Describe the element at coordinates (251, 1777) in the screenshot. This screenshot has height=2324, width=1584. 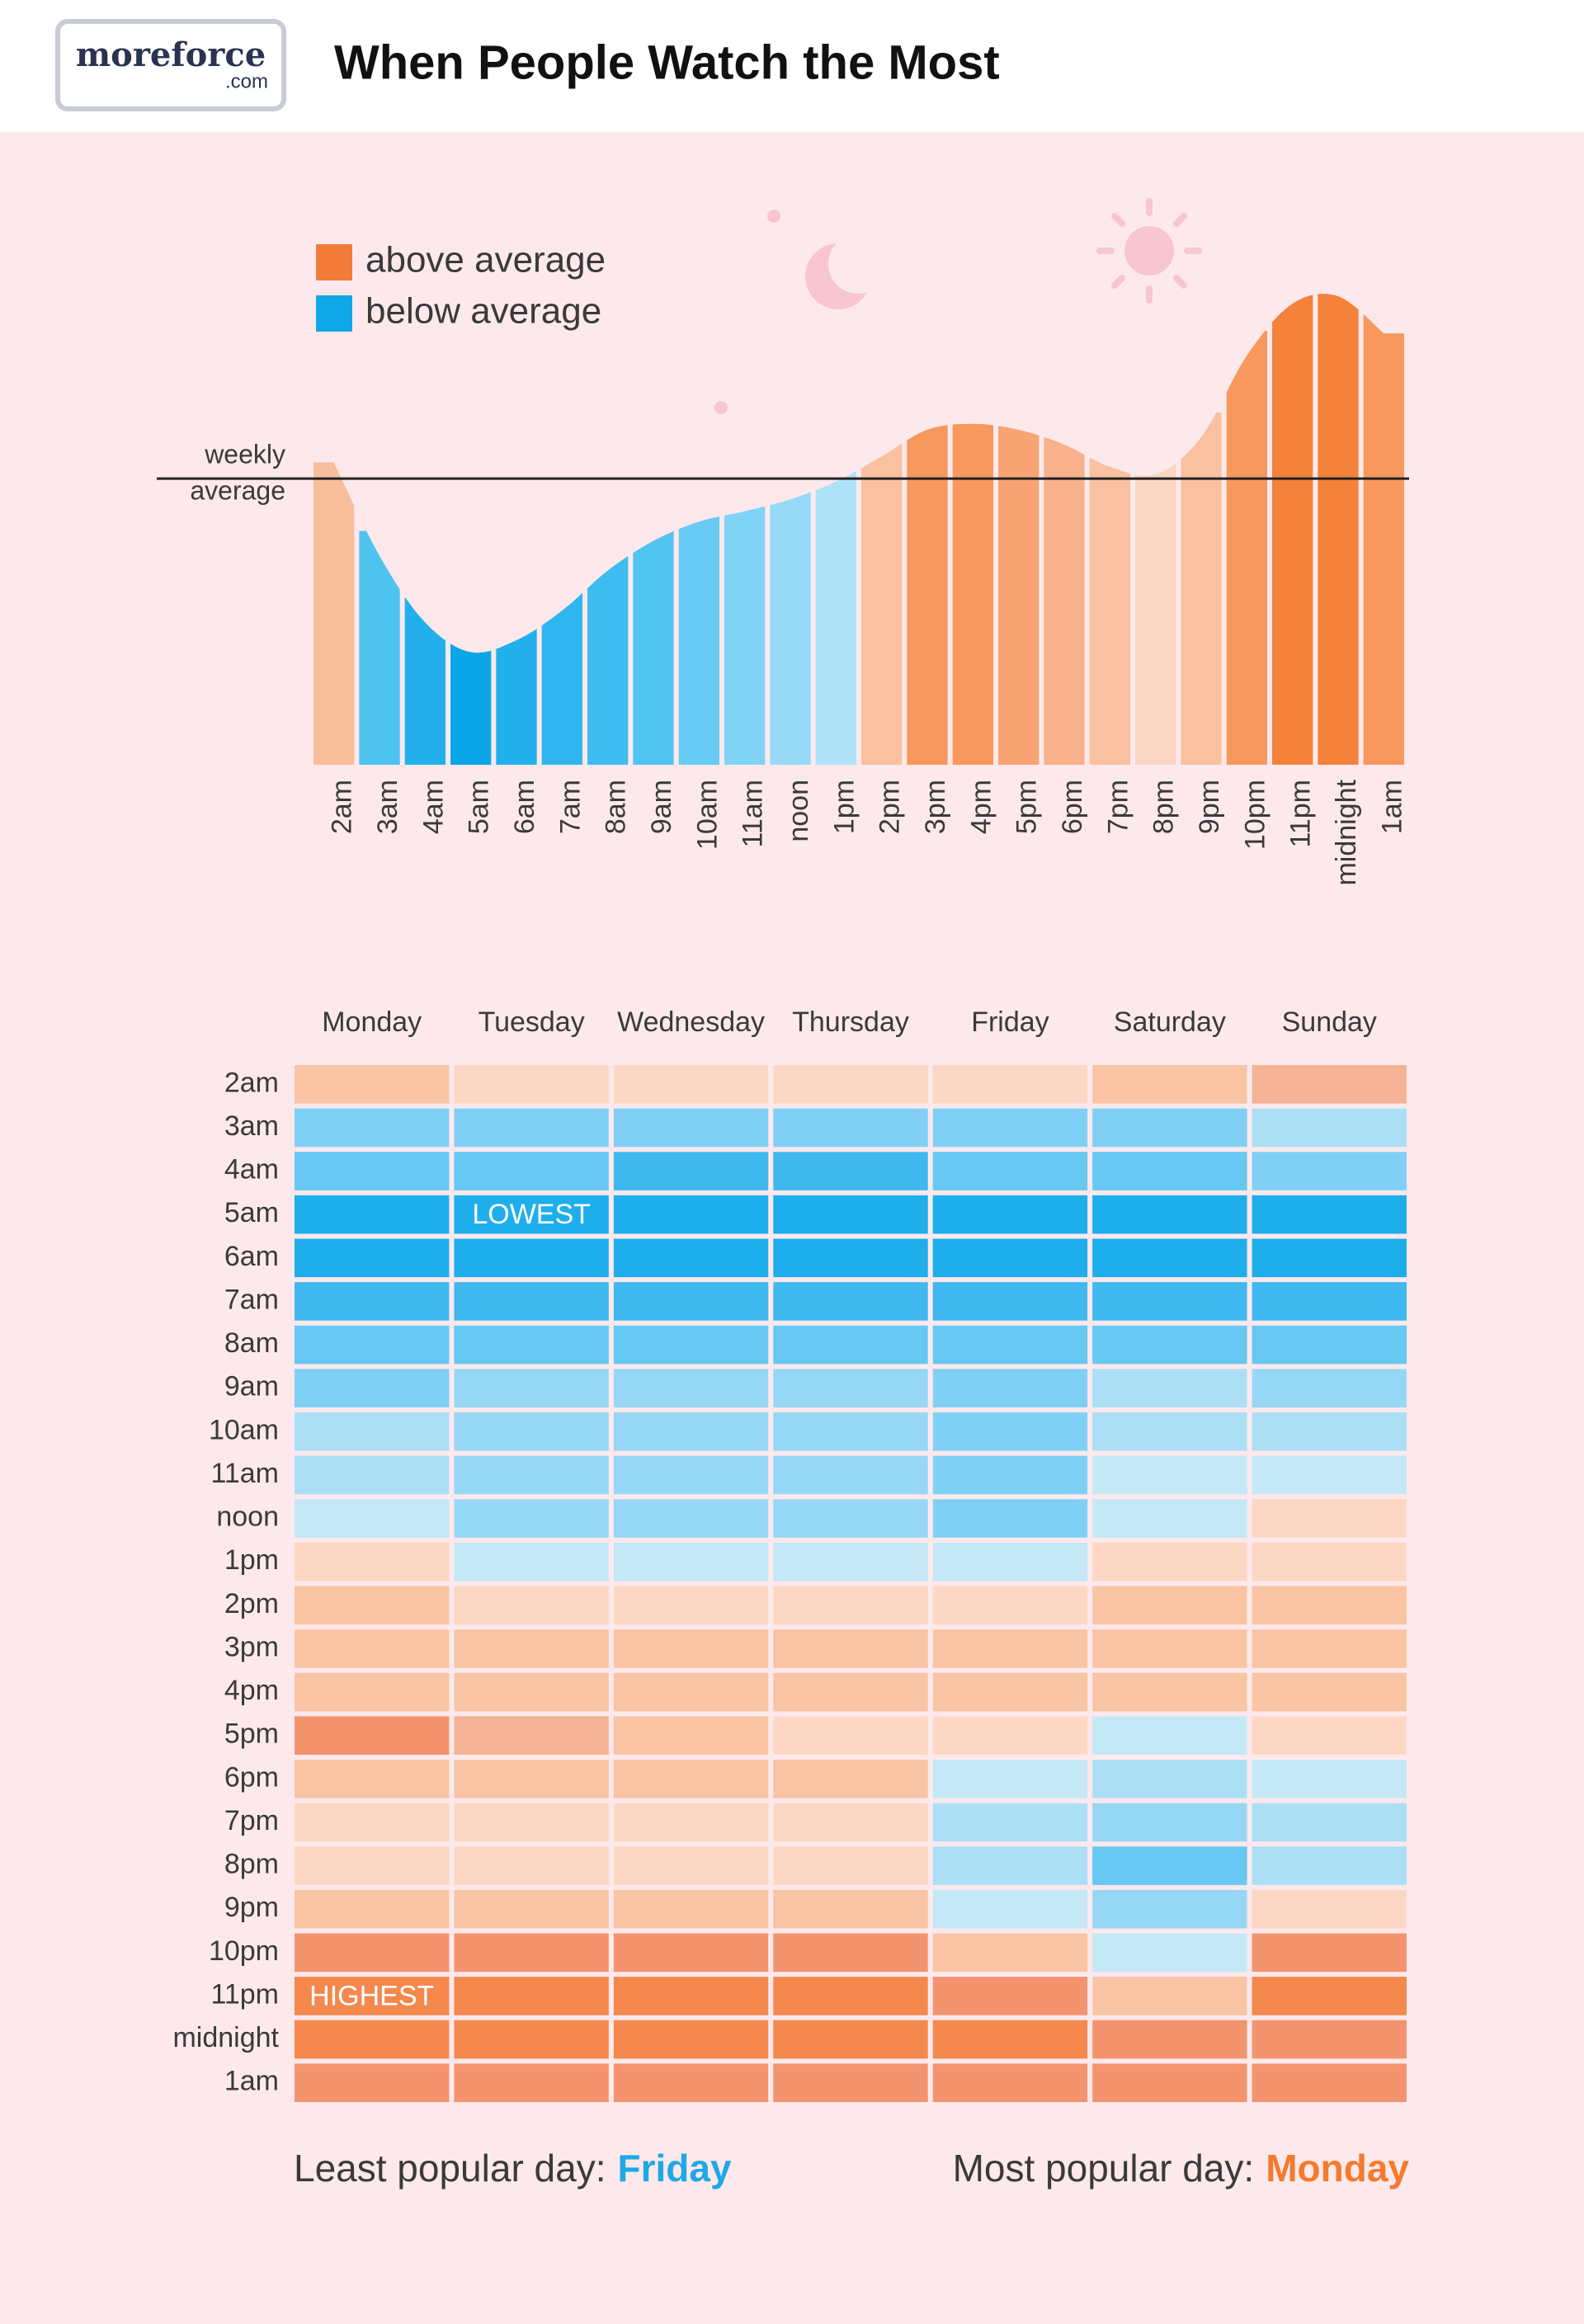
I see `row-label: 6pm` at that location.